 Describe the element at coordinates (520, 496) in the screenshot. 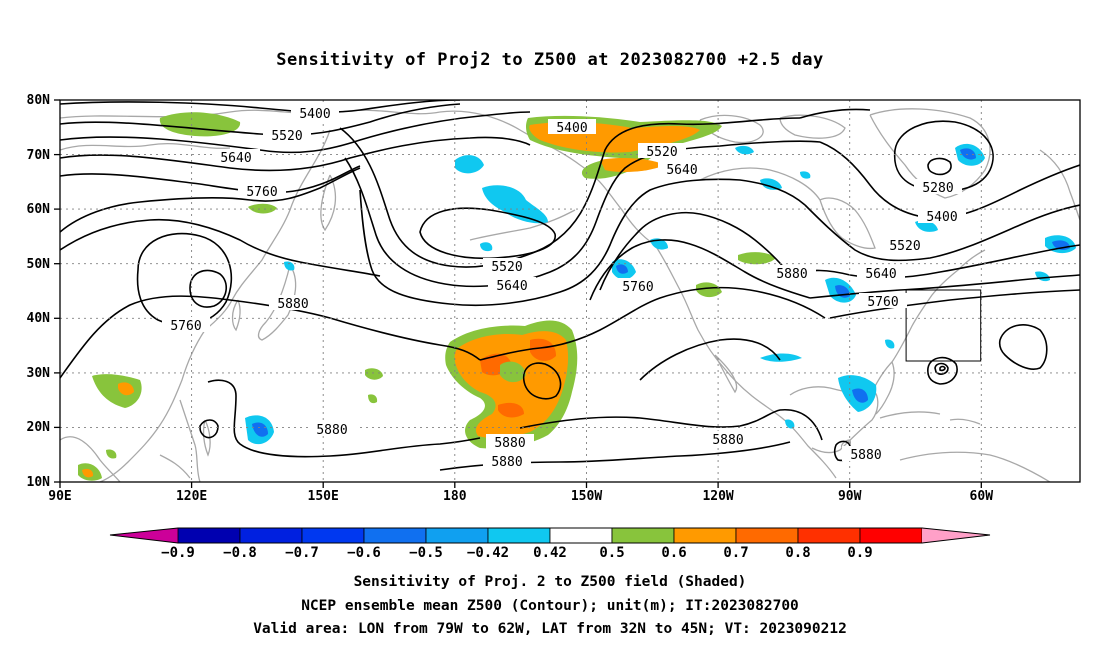

I see `lon-labels: 90E 120E 150E 180 150W 120W 90W 60W` at that location.